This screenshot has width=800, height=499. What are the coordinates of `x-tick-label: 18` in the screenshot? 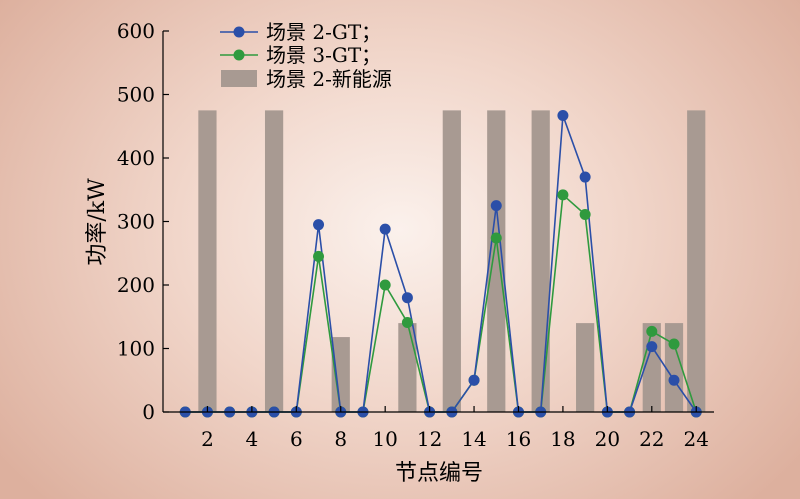 It's located at (562, 439).